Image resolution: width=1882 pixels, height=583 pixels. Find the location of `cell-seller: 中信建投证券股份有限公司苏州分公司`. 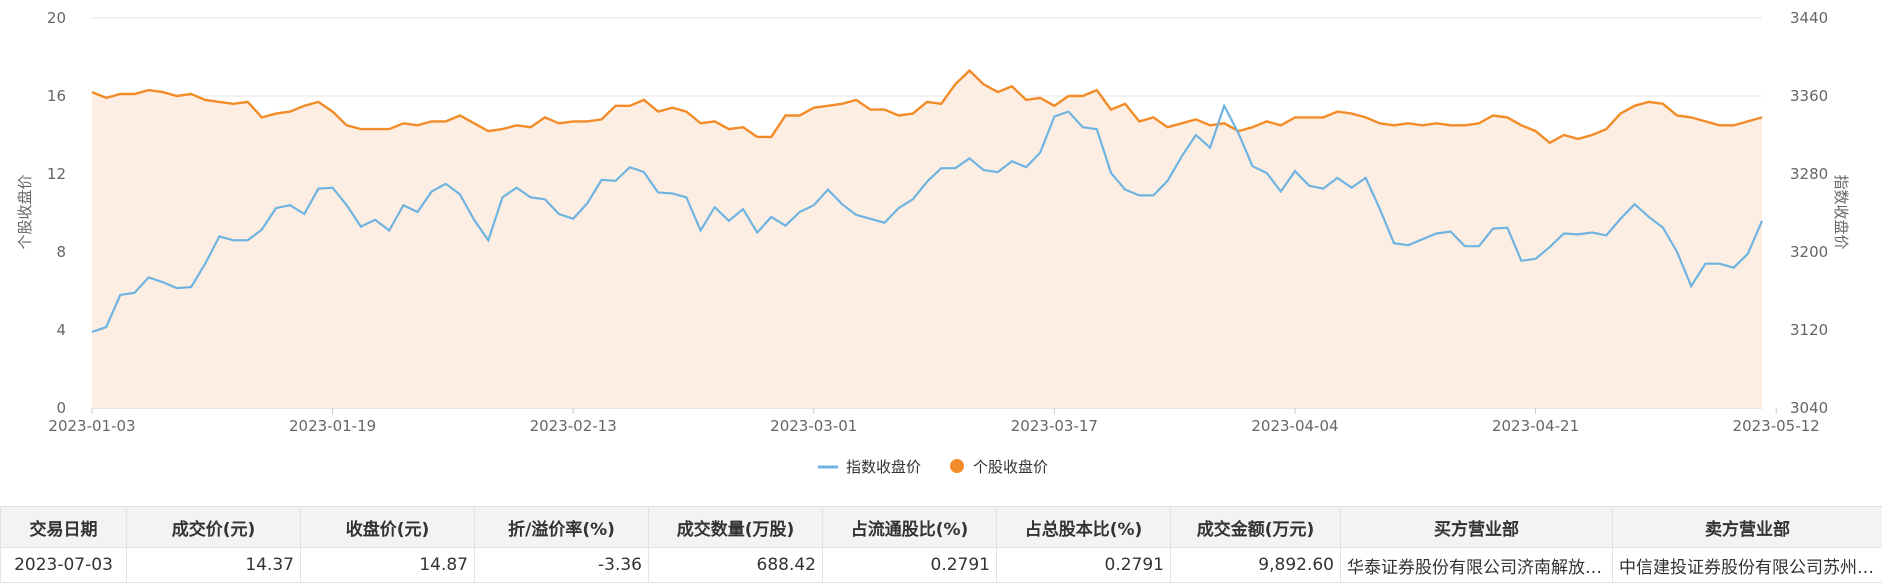

cell-seller: 中信建投证券股份有限公司苏州分公司 is located at coordinates (1747, 565).